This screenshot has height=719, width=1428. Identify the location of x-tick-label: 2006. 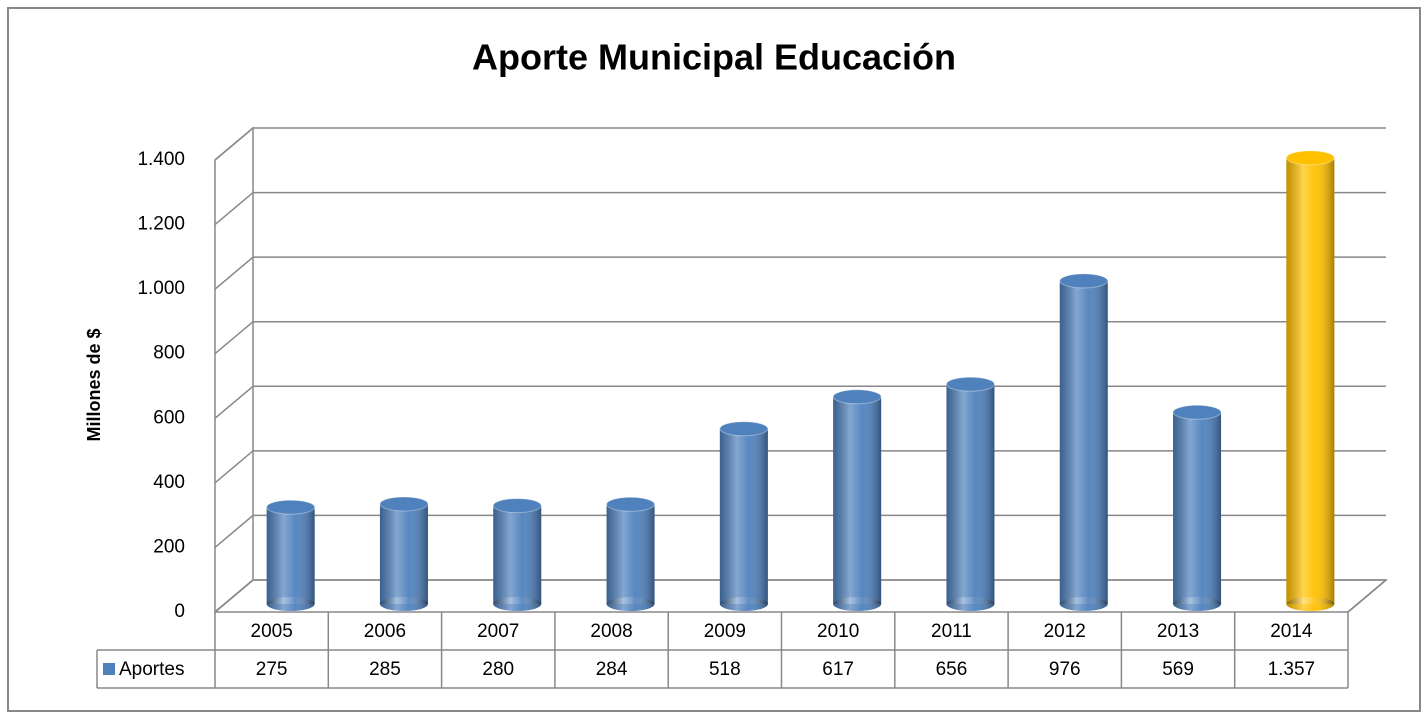
(385, 631).